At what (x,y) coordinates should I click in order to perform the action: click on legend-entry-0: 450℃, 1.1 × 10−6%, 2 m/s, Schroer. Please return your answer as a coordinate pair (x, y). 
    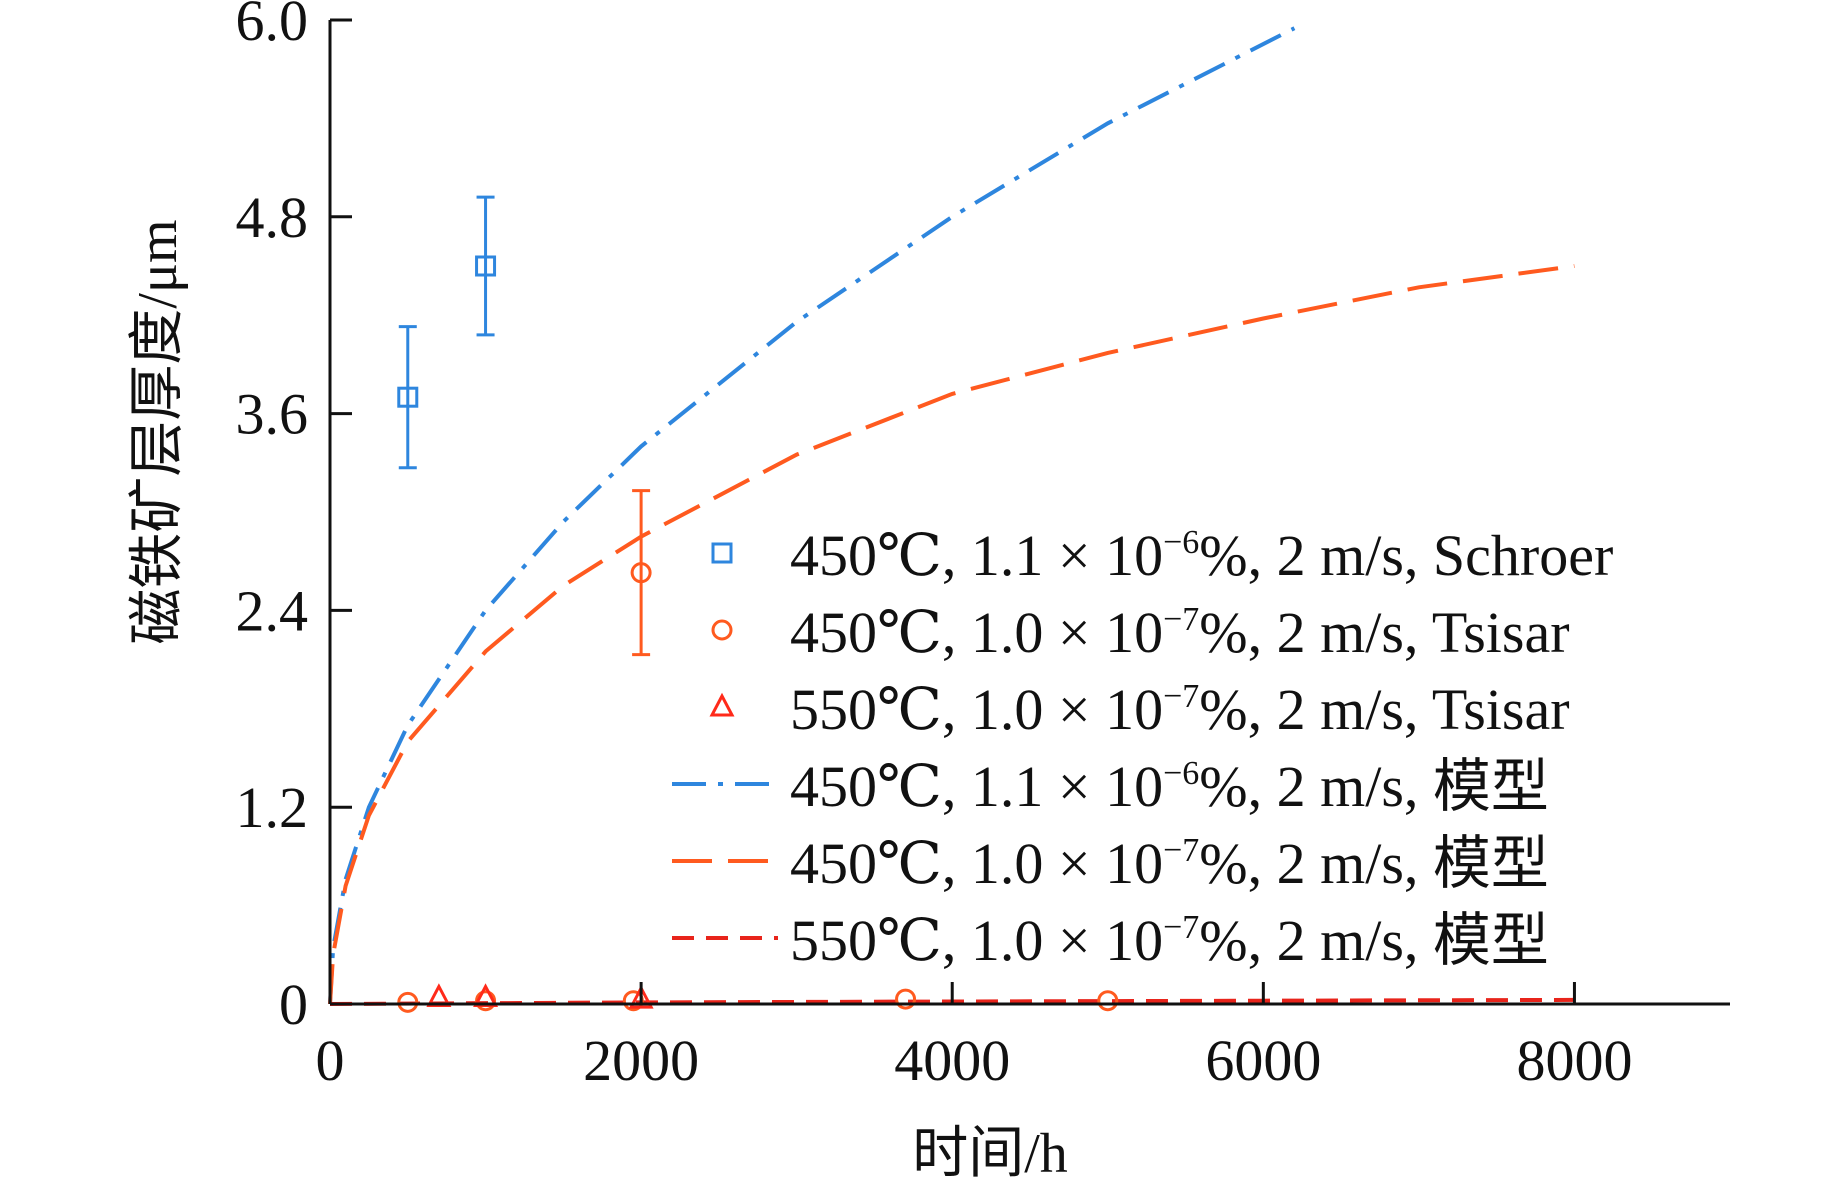
    Looking at the image, I should click on (1162, 555).